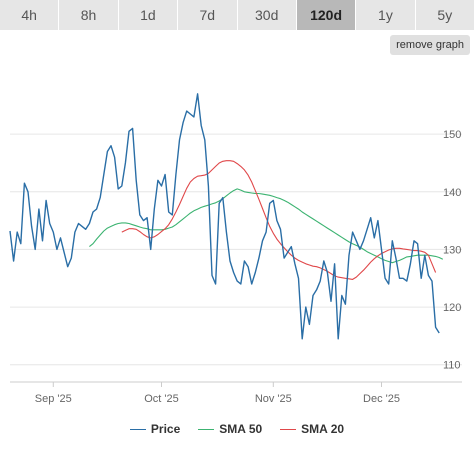  I want to click on chart-legend: Price SMA 50 SMA 20, so click(237, 429).